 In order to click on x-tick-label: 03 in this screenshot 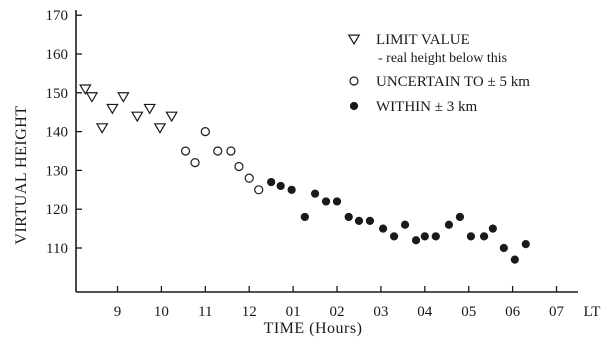, I will do `click(380, 312)`.